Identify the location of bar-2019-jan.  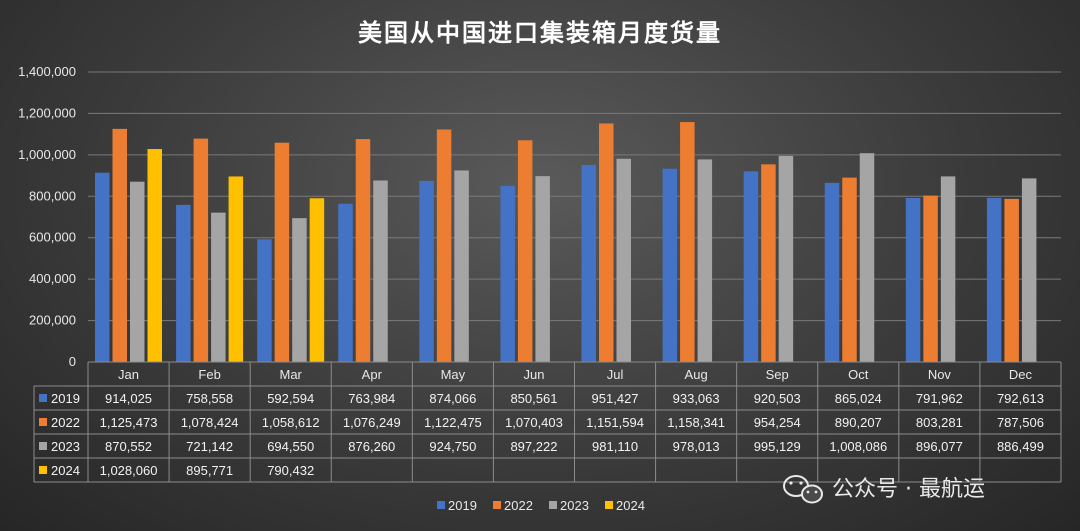
(102, 267).